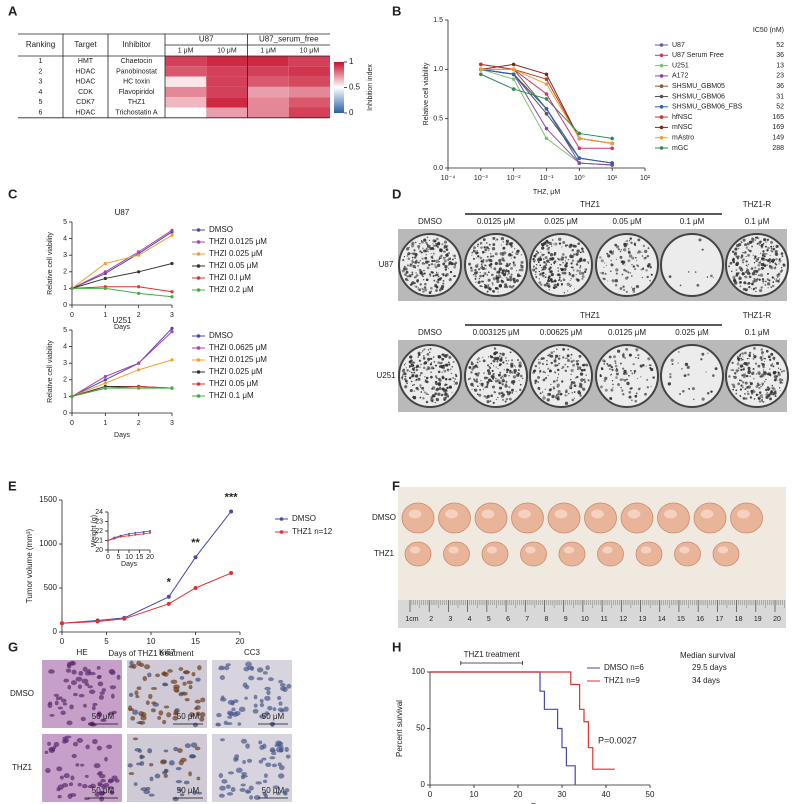  What do you see at coordinates (637, 518) in the screenshot?
I see `tumor` at bounding box center [637, 518].